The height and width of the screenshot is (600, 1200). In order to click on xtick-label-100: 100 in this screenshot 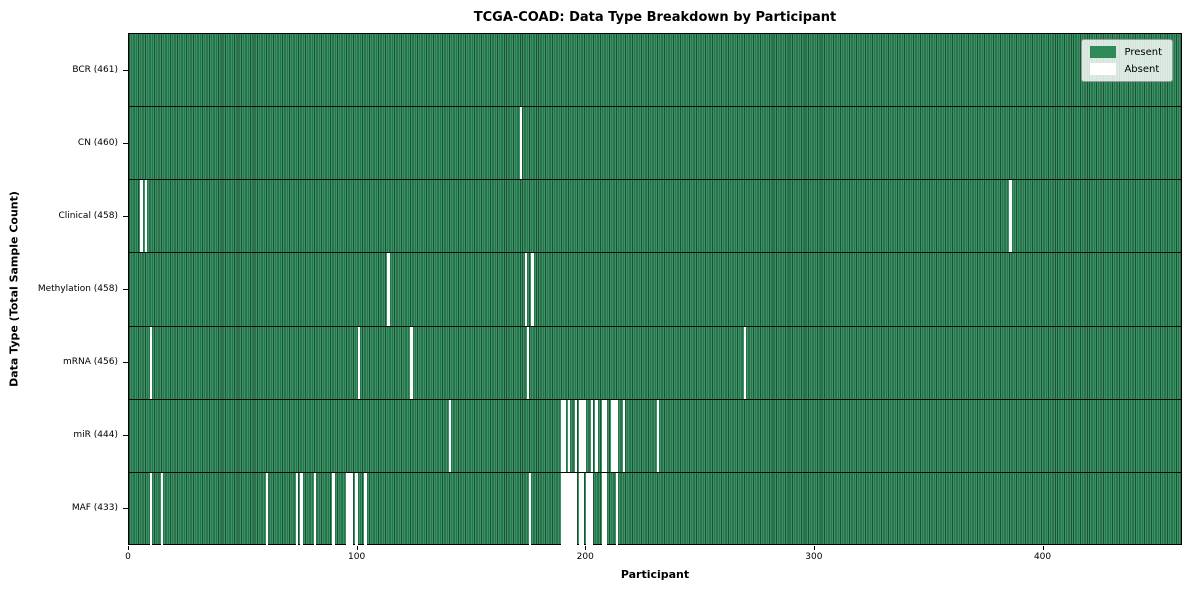, I will do `click(357, 557)`.